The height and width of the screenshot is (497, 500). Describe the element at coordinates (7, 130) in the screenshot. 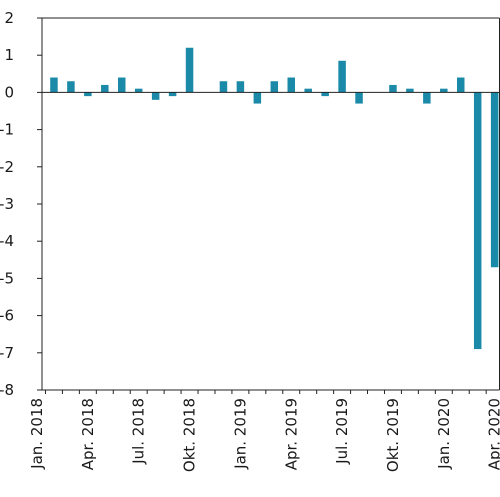

I see `y-tick-label: -1` at that location.